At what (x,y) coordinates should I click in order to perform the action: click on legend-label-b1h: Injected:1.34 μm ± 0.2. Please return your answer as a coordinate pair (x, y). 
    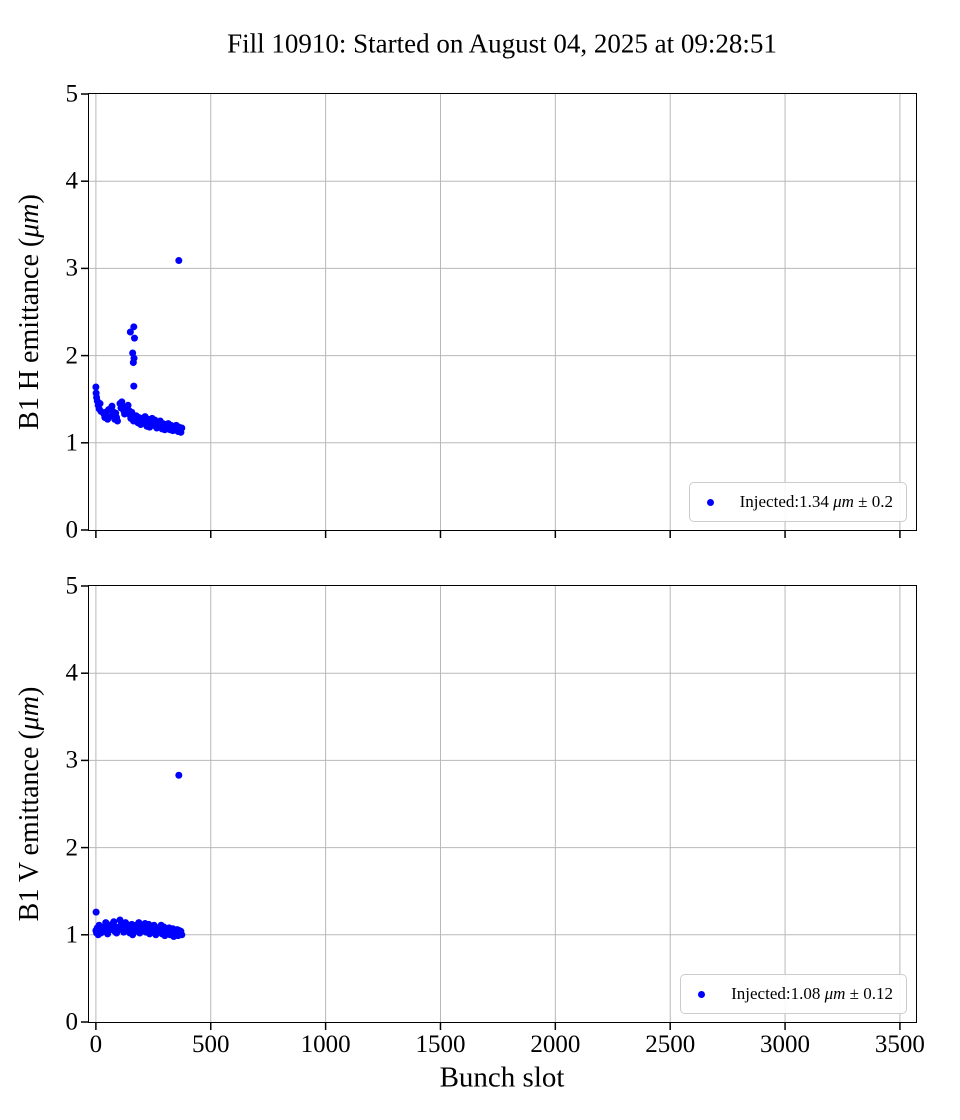
    Looking at the image, I should click on (816, 502).